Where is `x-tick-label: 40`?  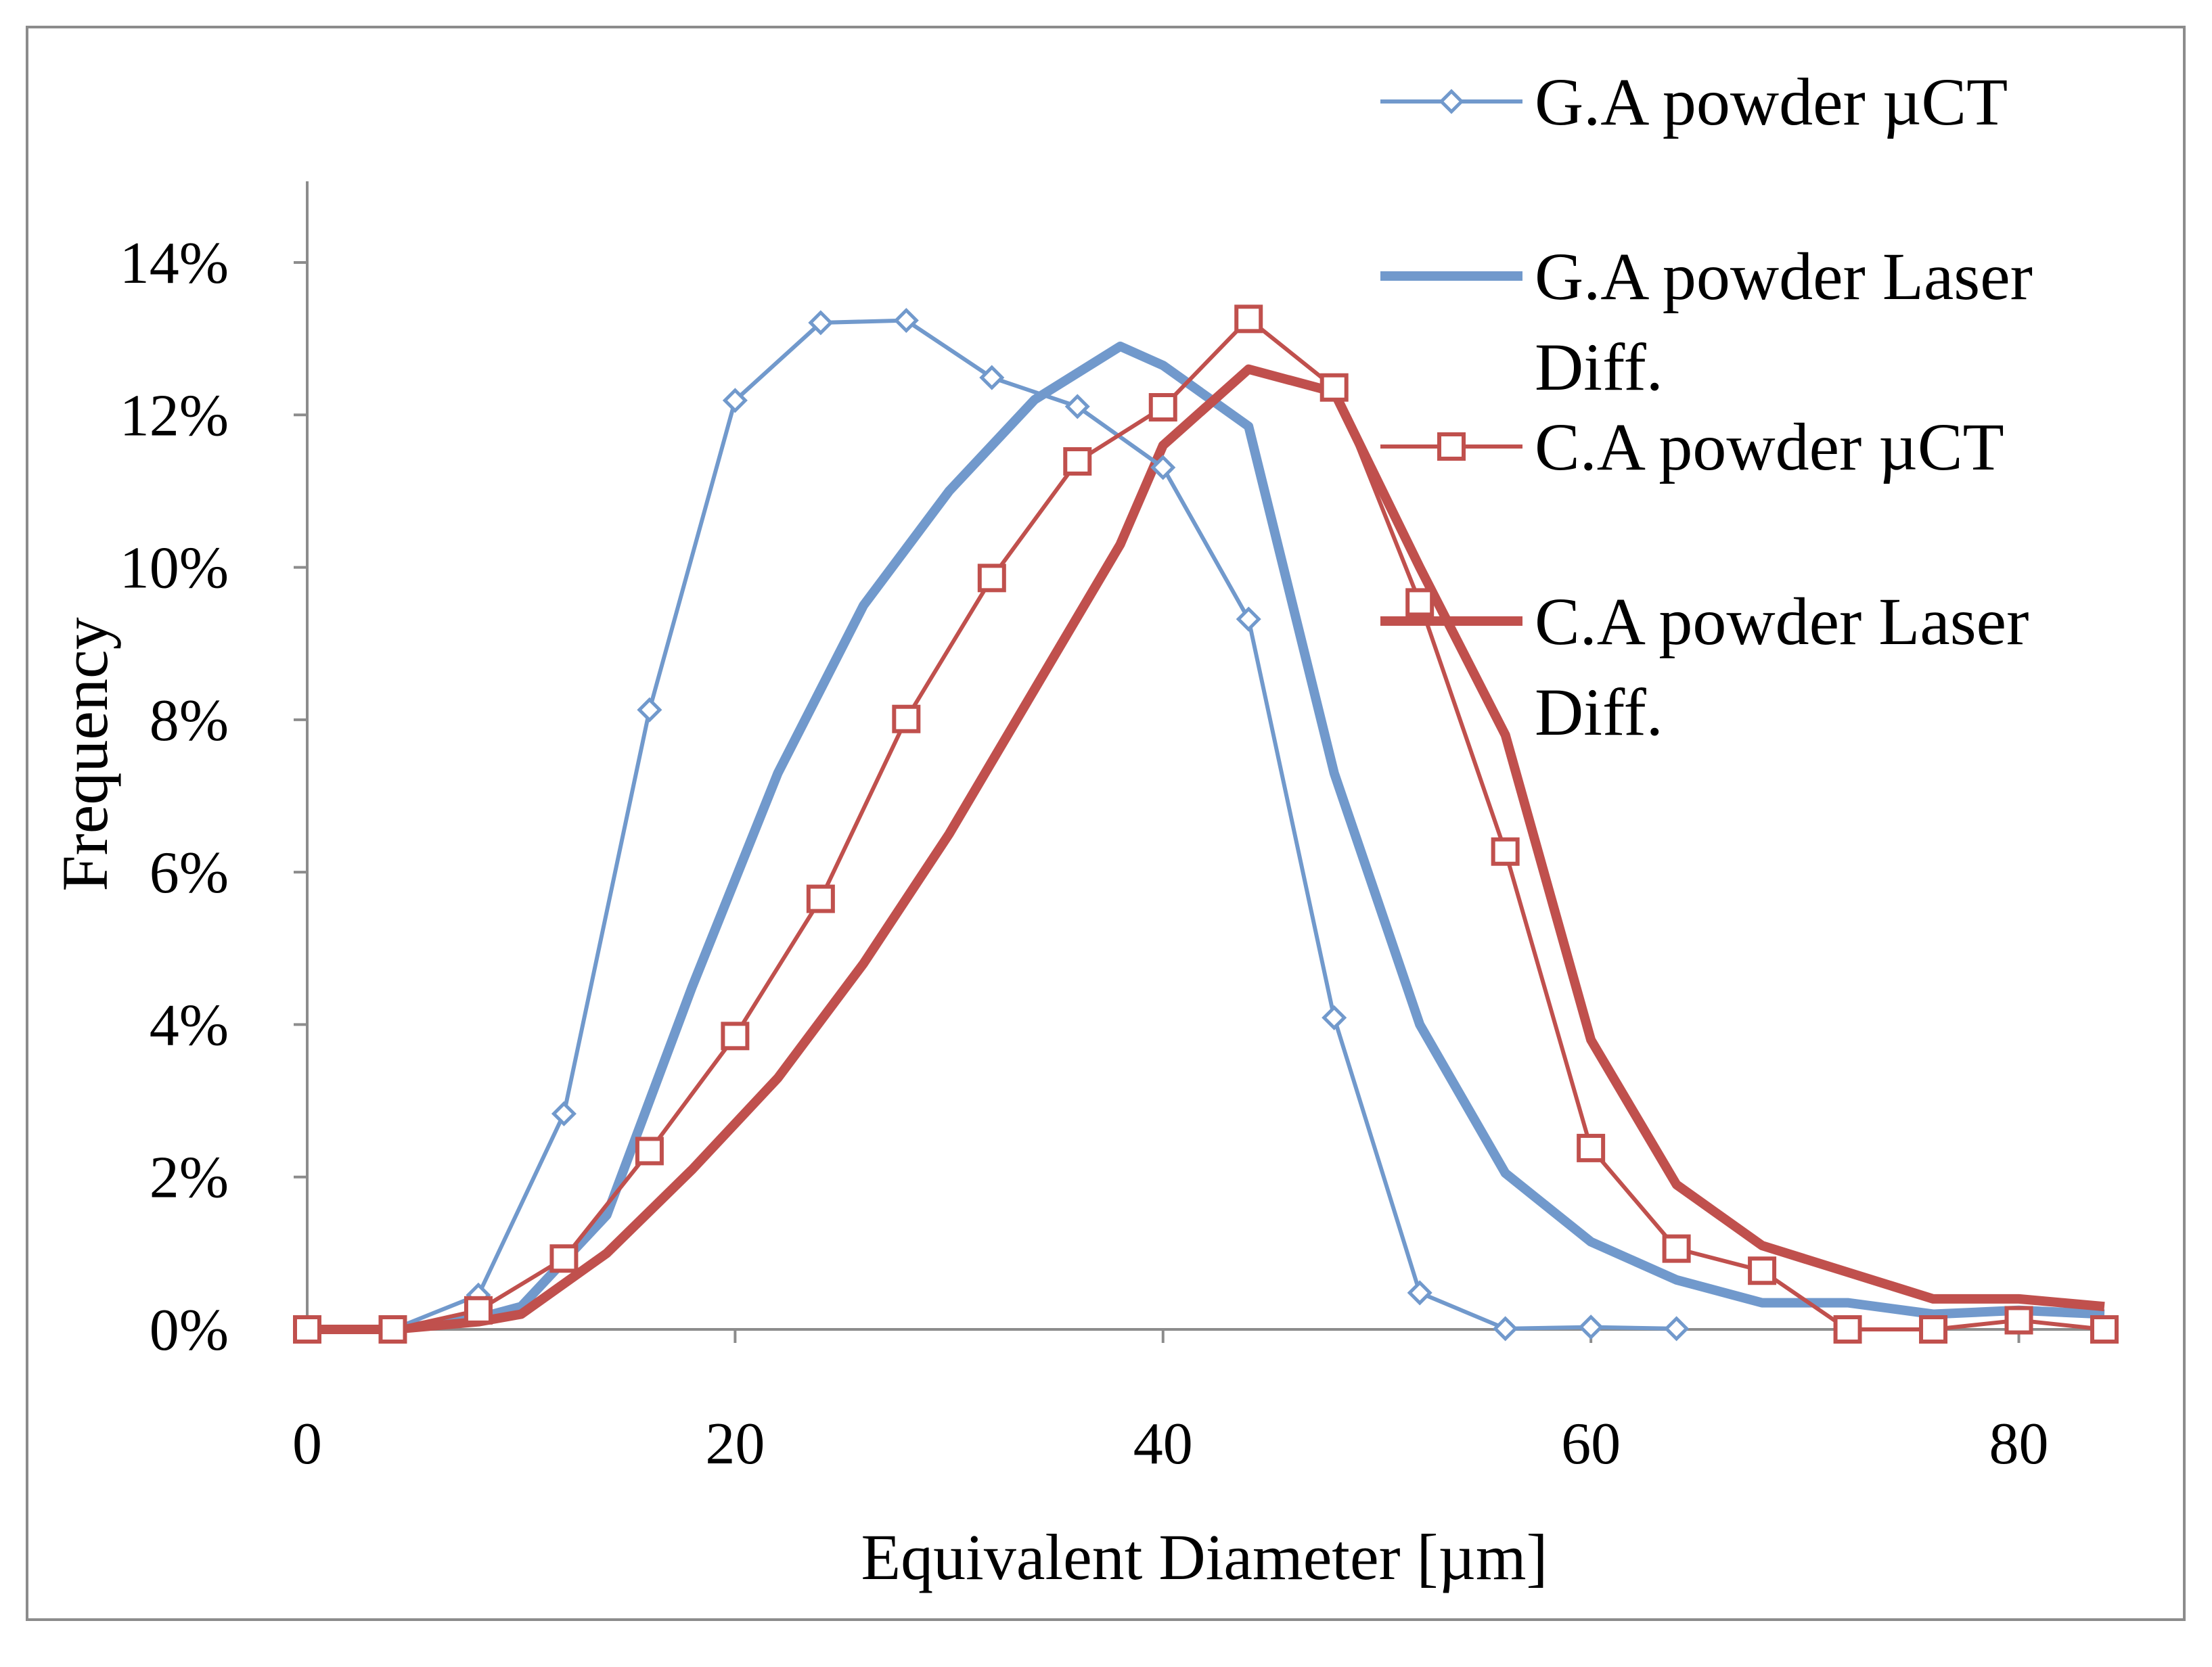
x-tick-label: 40 is located at coordinates (1163, 1444).